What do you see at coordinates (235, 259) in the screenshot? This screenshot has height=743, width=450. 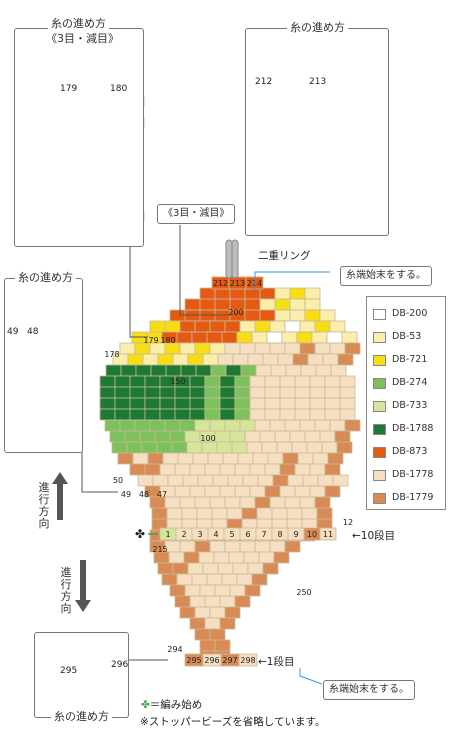 I see `double-ring-icon` at bounding box center [235, 259].